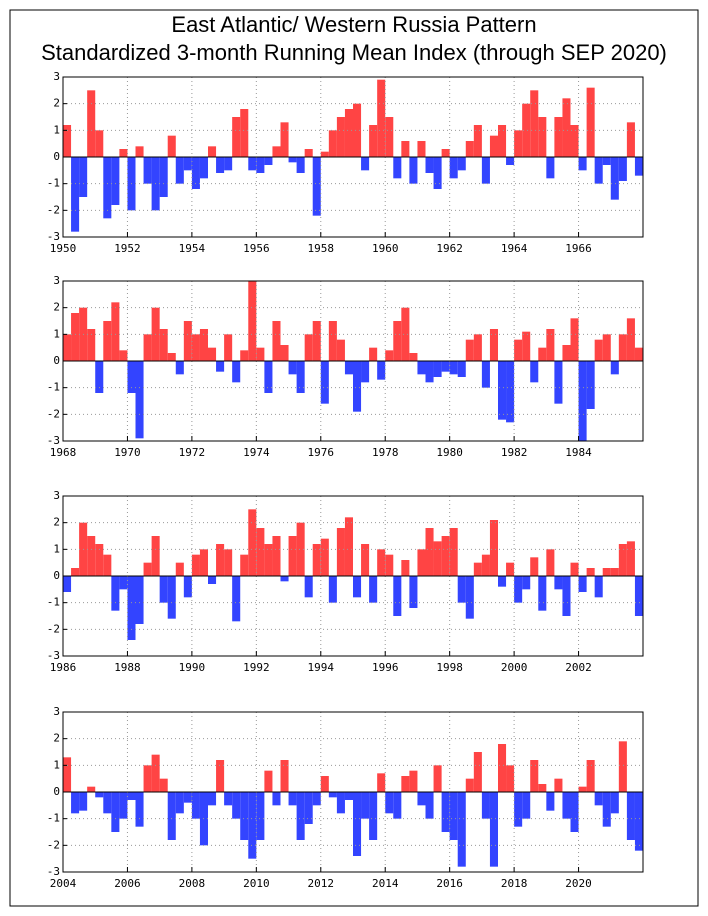 This screenshot has width=708, height=916. I want to click on x-tick-label: 2000, so click(514, 667).